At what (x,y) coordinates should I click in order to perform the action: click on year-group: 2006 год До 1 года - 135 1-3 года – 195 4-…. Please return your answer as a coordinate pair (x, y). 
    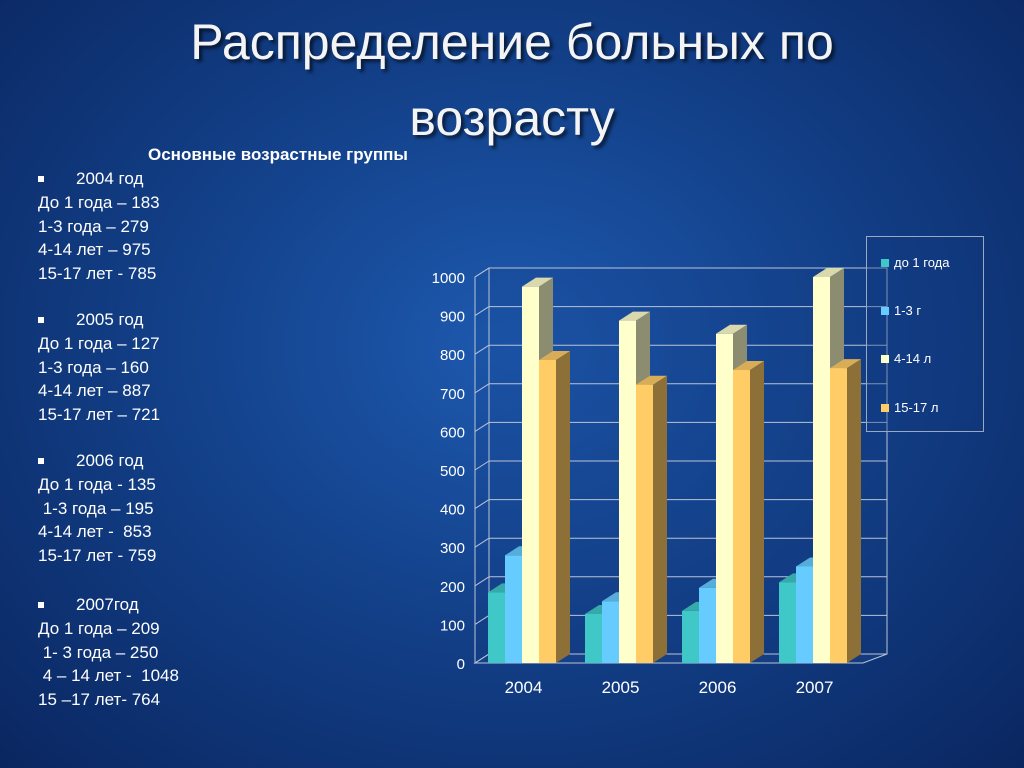
    Looking at the image, I should click on (163, 508).